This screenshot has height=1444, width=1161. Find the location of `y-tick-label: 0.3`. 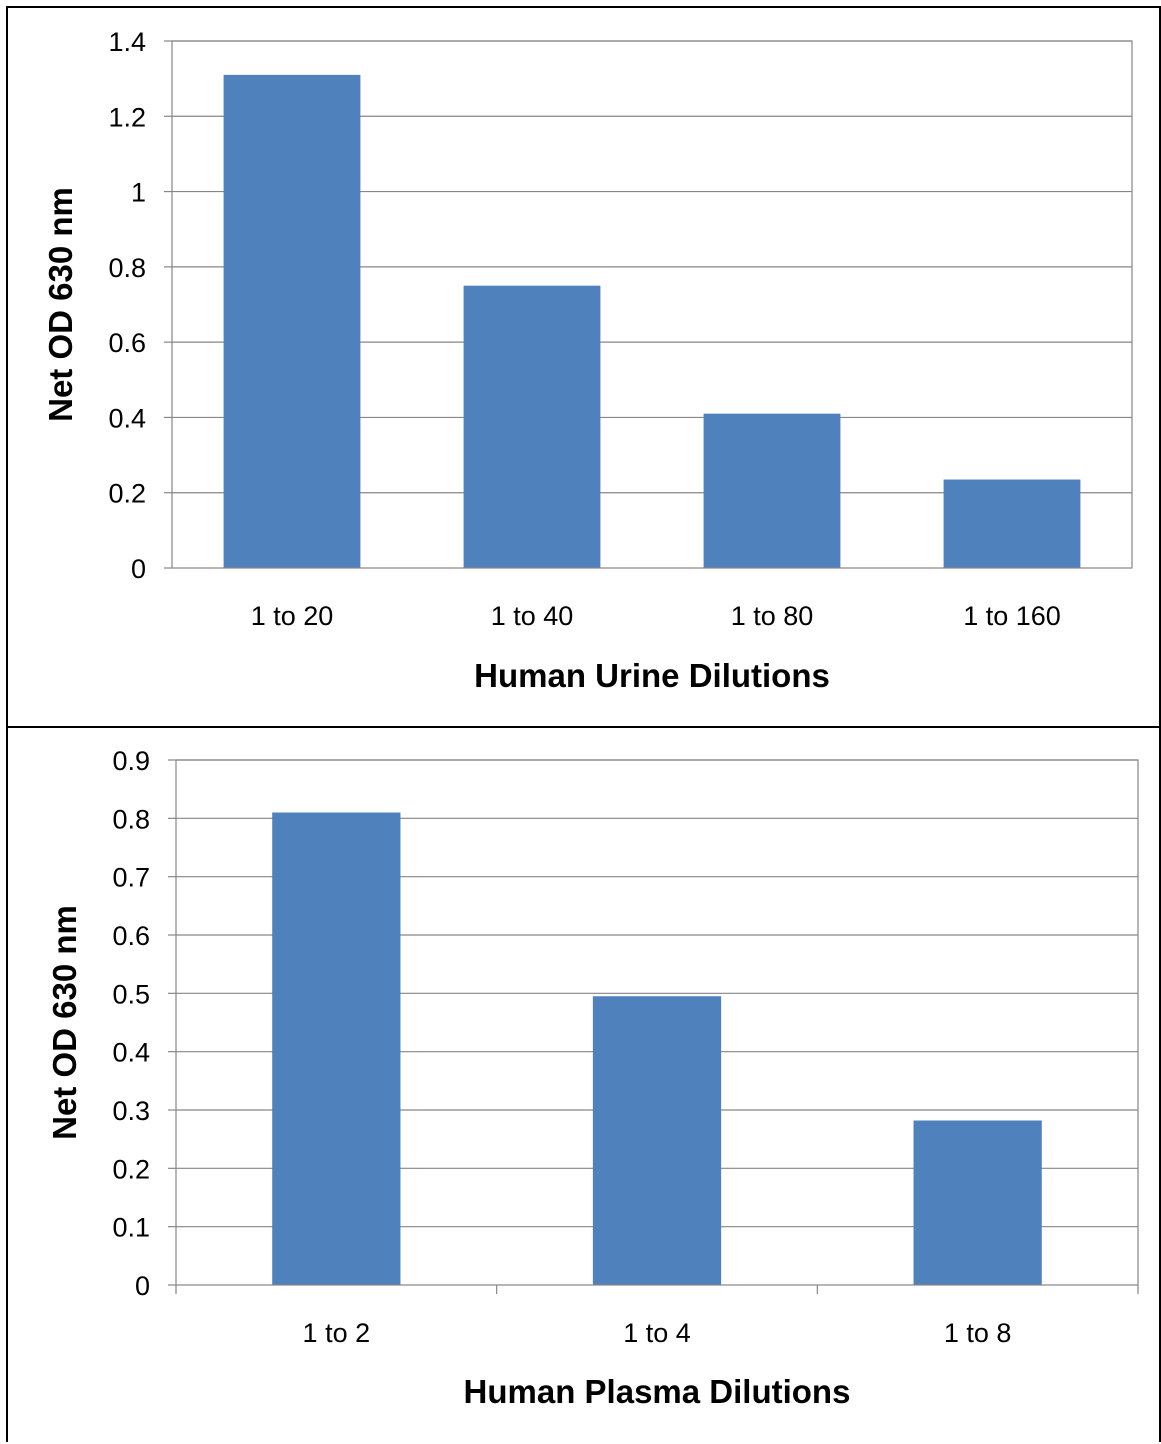

y-tick-label: 0.3 is located at coordinates (131, 1111).